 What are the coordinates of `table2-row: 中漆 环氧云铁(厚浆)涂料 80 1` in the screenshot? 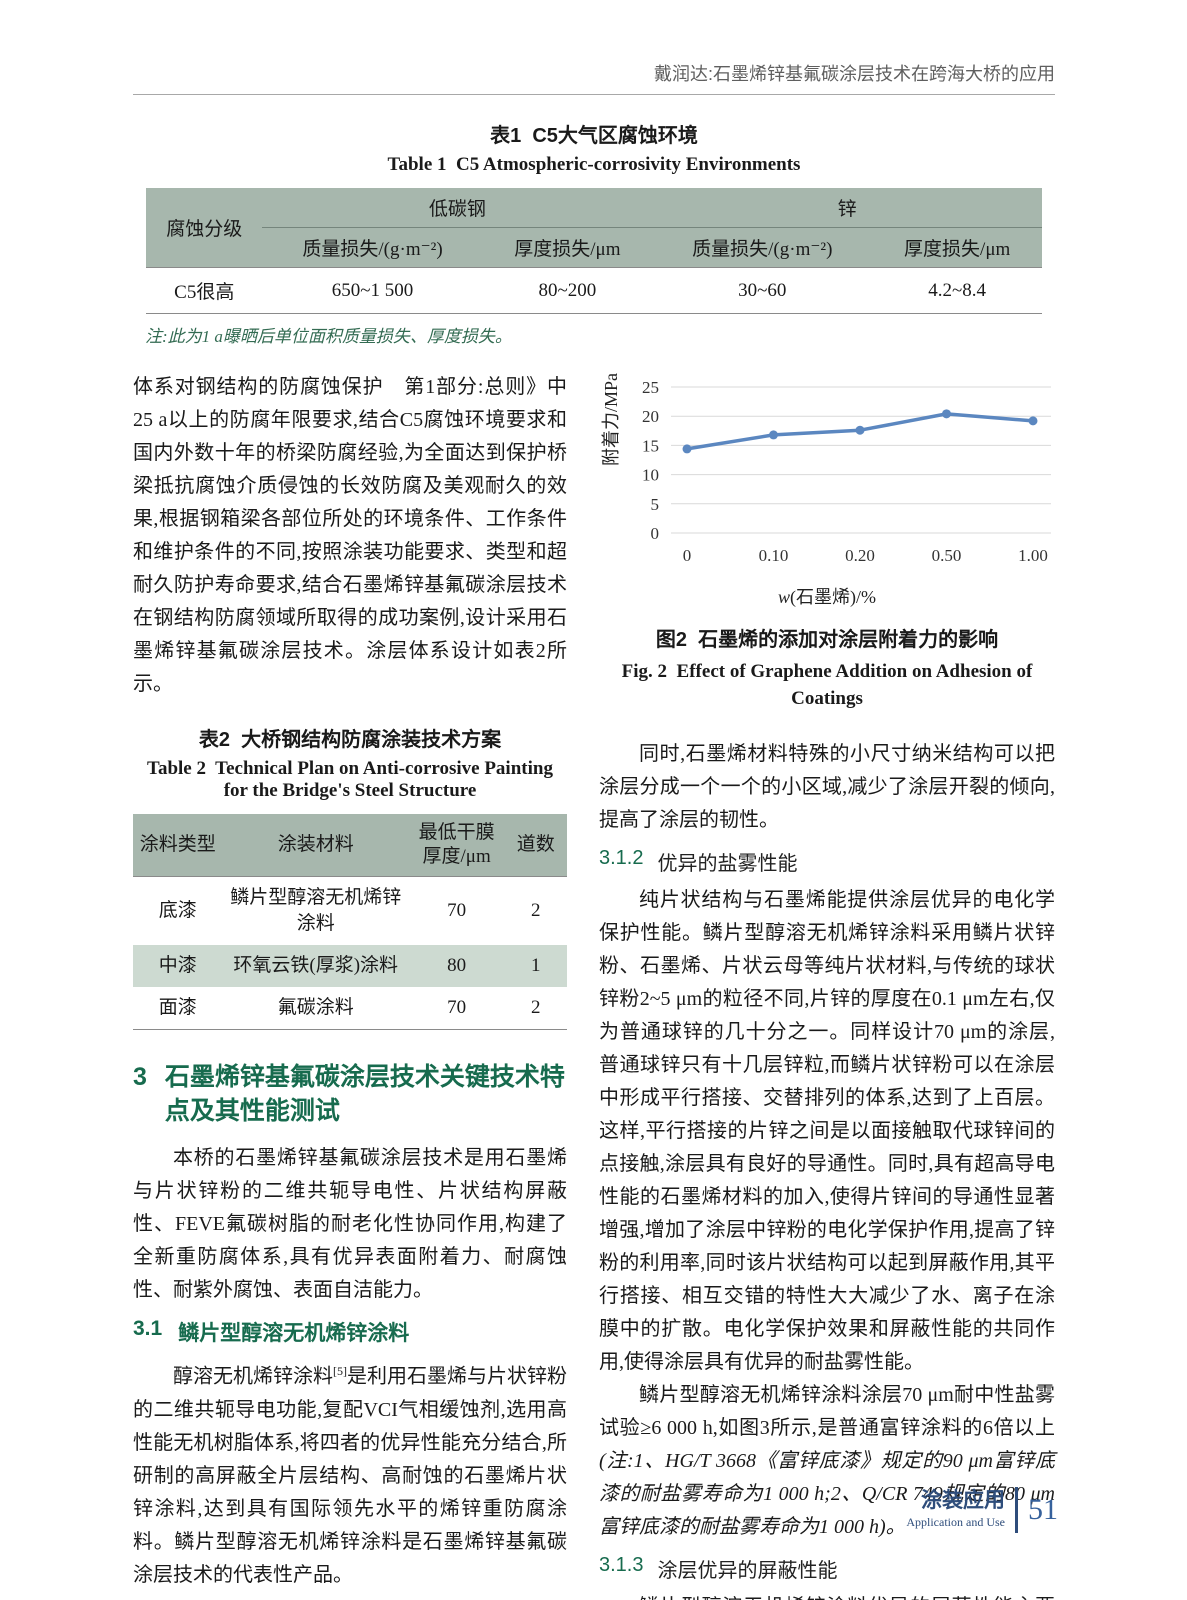 It's located at (350, 966).